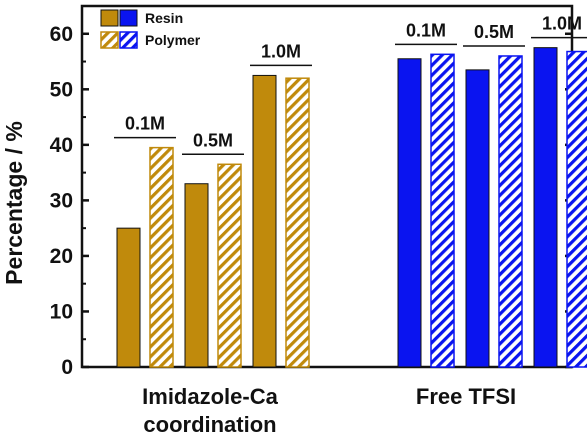 The width and height of the screenshot is (587, 438). Describe the element at coordinates (61, 311) in the screenshot. I see `y-tick-label: 10` at that location.